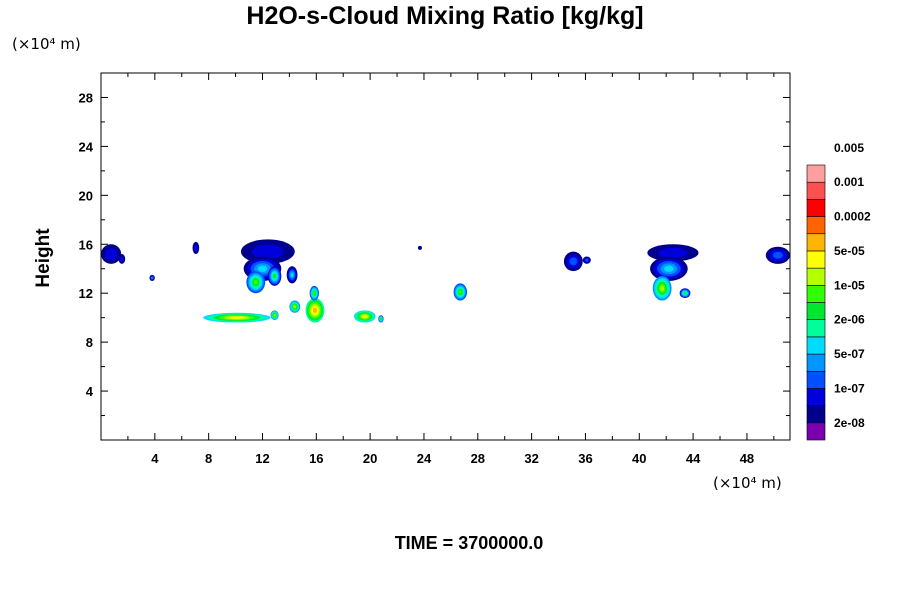  Describe the element at coordinates (585, 458) in the screenshot. I see `x-tick-label: 36` at that location.